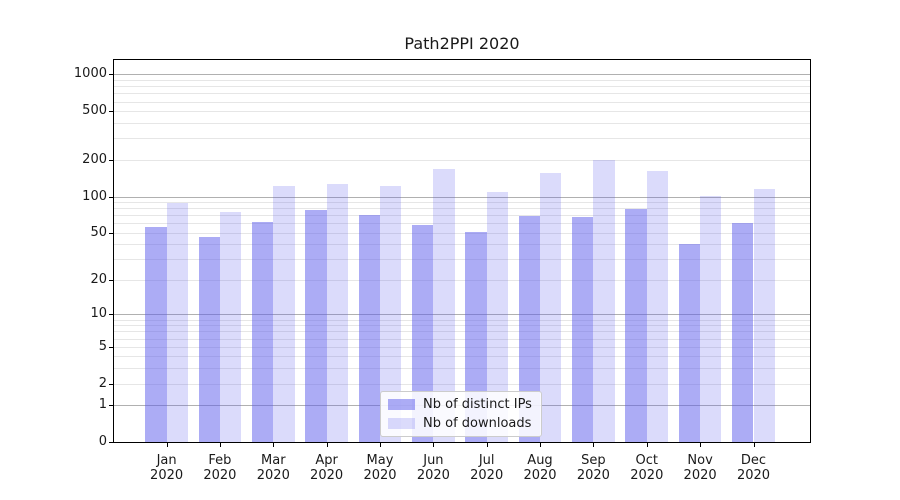 The width and height of the screenshot is (900, 500). What do you see at coordinates (327, 468) in the screenshot?
I see `x-tick-label-apr: Apr 2020` at bounding box center [327, 468].